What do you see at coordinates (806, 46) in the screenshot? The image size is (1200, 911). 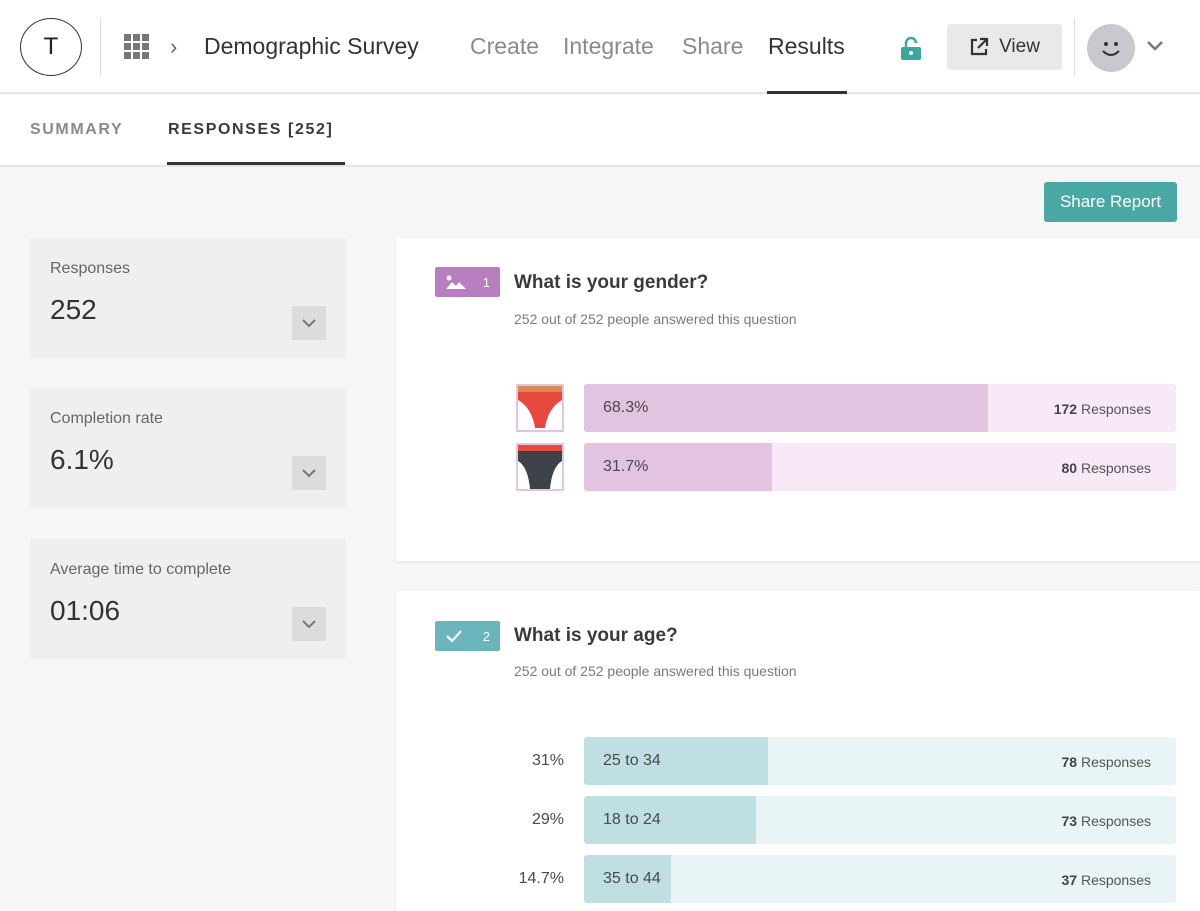 I see `nav-results: Results` at bounding box center [806, 46].